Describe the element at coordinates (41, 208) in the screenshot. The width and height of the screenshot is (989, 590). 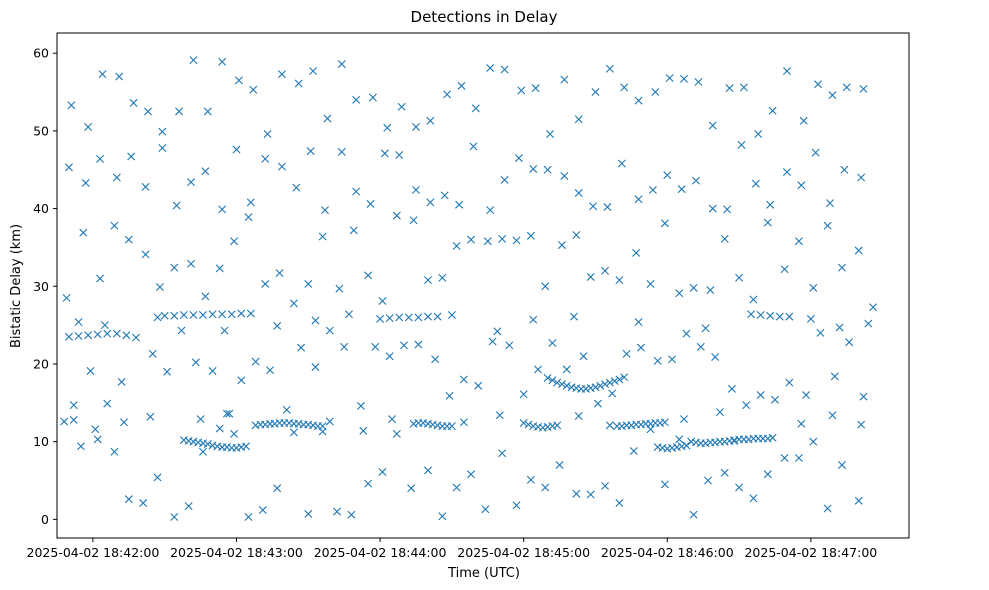
I see `y-tick-label: 40` at that location.